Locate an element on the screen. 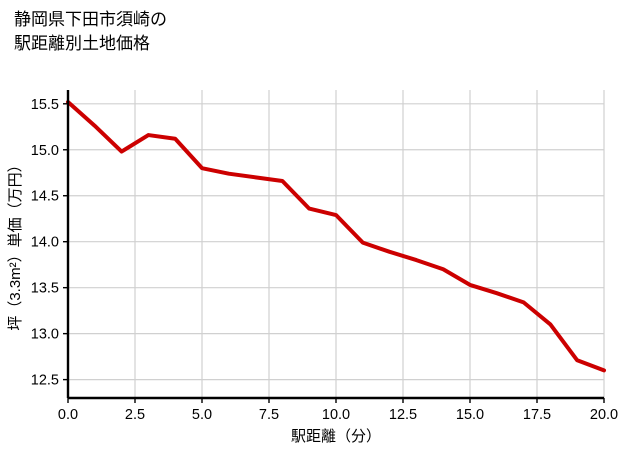 The image size is (621, 465). chart-title-line1: 静岡県下田市須崎の is located at coordinates (90, 19).